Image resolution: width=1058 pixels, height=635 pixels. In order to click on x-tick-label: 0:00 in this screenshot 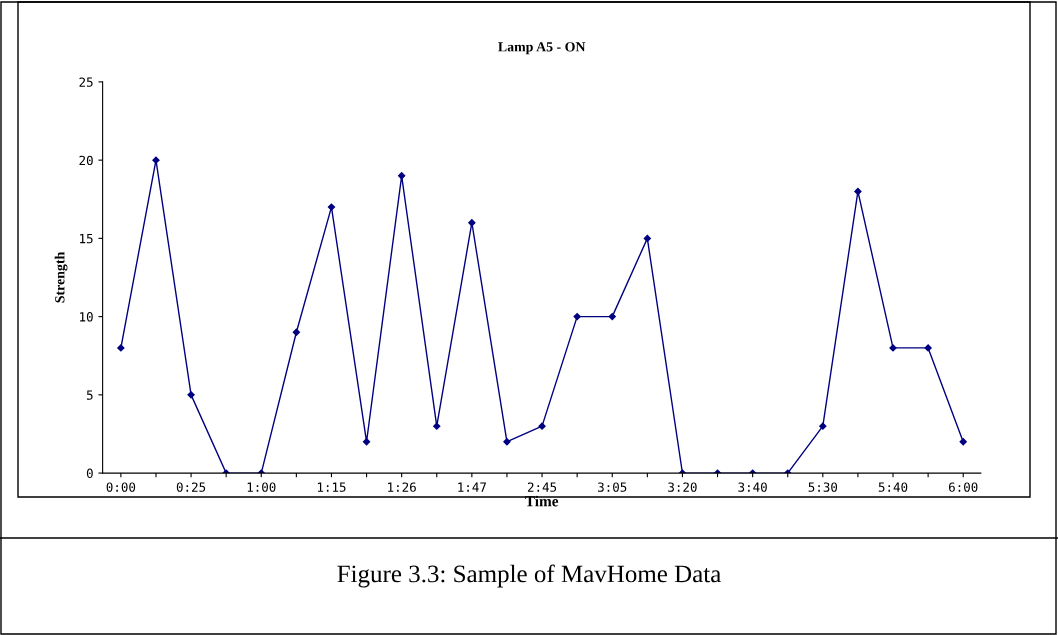, I will do `click(121, 487)`.